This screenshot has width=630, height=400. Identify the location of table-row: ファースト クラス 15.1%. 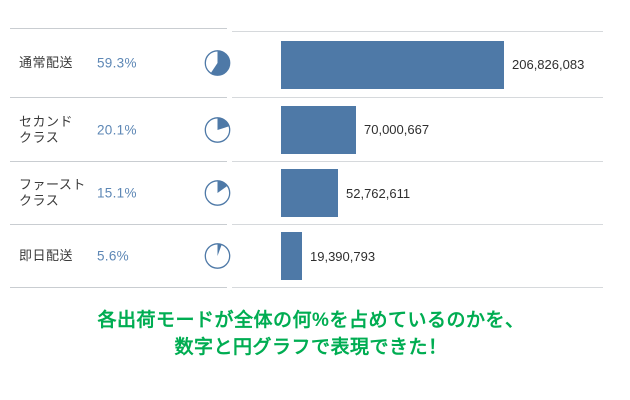
(120, 193).